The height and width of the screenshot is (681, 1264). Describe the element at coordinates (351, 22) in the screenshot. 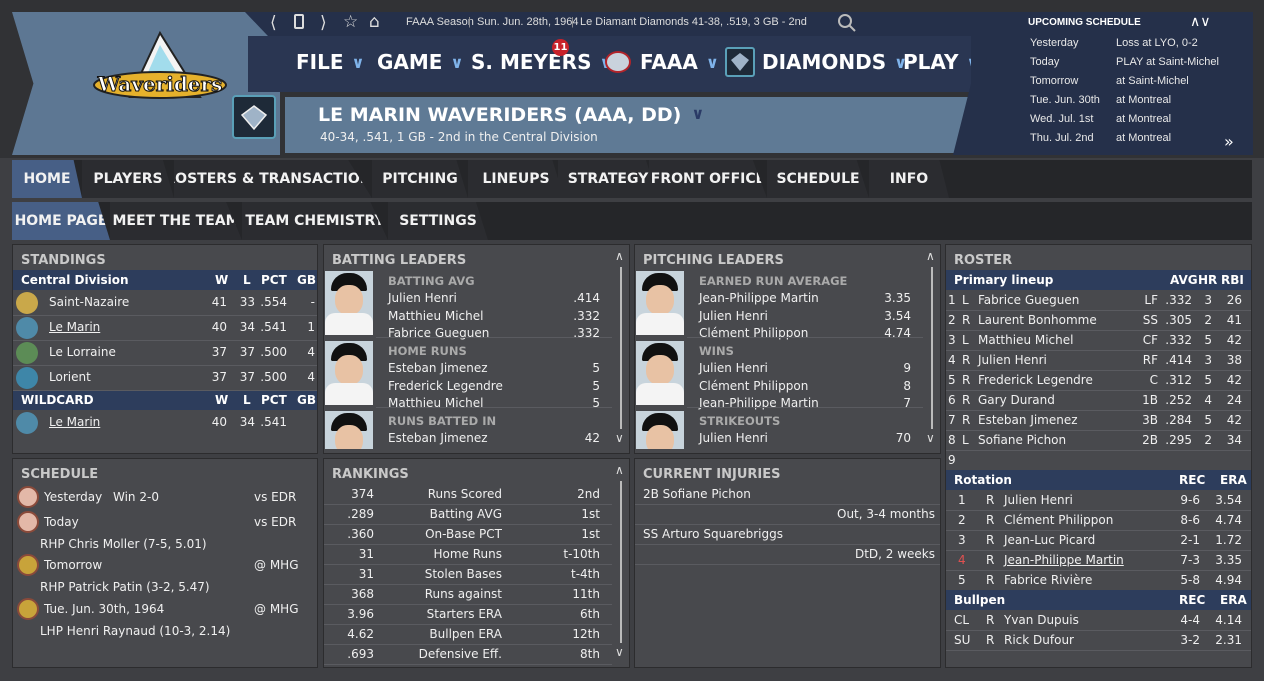

I see `star-icon: ☆` at that location.